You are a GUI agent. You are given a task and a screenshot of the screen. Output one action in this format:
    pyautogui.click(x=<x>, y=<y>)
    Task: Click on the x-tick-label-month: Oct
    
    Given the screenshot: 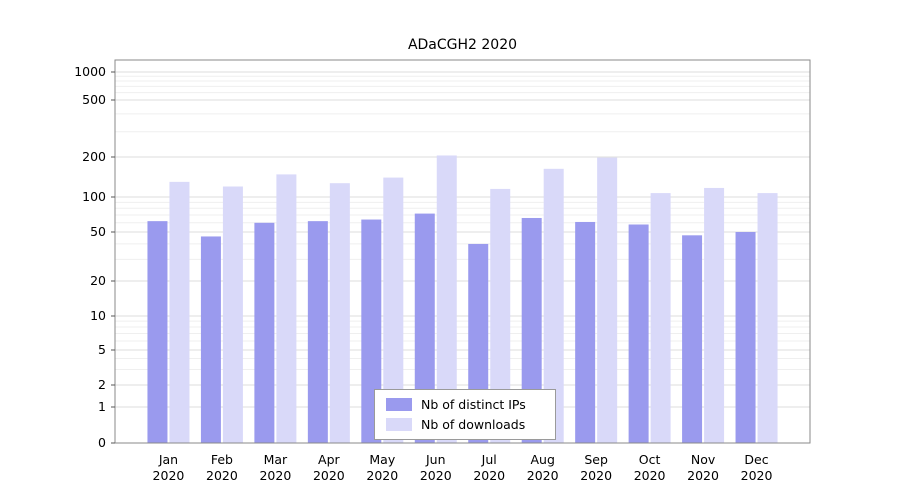 What is the action you would take?
    pyautogui.click(x=650, y=459)
    